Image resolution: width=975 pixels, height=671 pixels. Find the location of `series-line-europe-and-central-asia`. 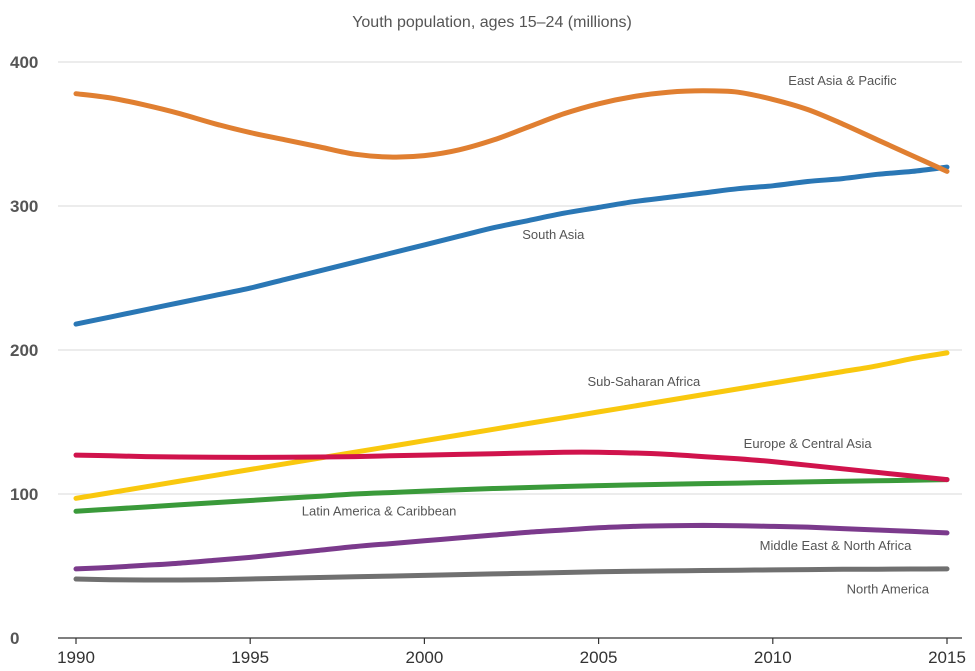

series-line-europe-and-central-asia is located at coordinates (511, 466).